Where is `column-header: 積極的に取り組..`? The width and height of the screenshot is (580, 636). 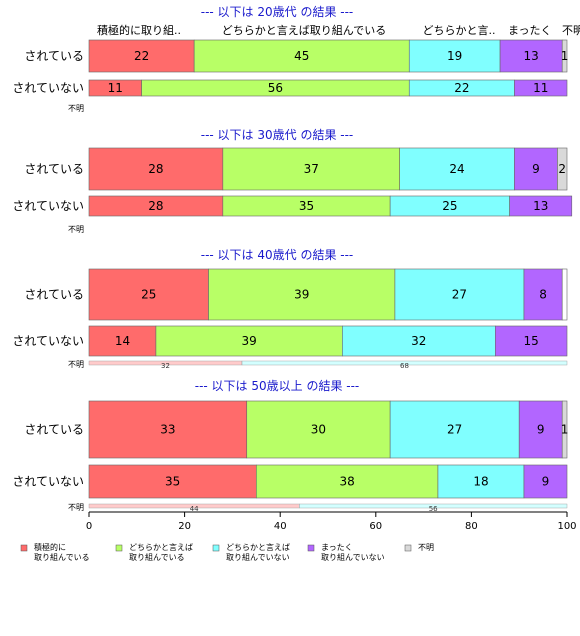 column-header: 積極的に取り組.. is located at coordinates (139, 30).